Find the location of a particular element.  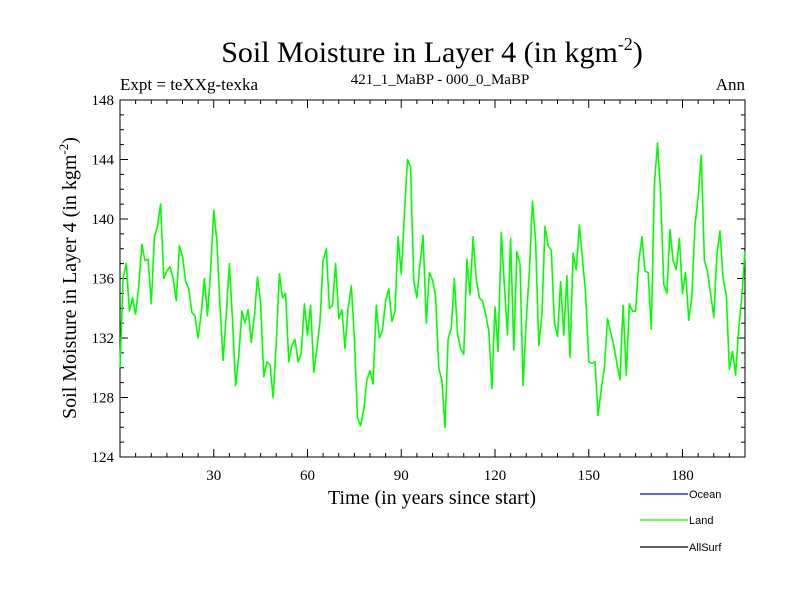

x-tick-label: 90 is located at coordinates (401, 476).